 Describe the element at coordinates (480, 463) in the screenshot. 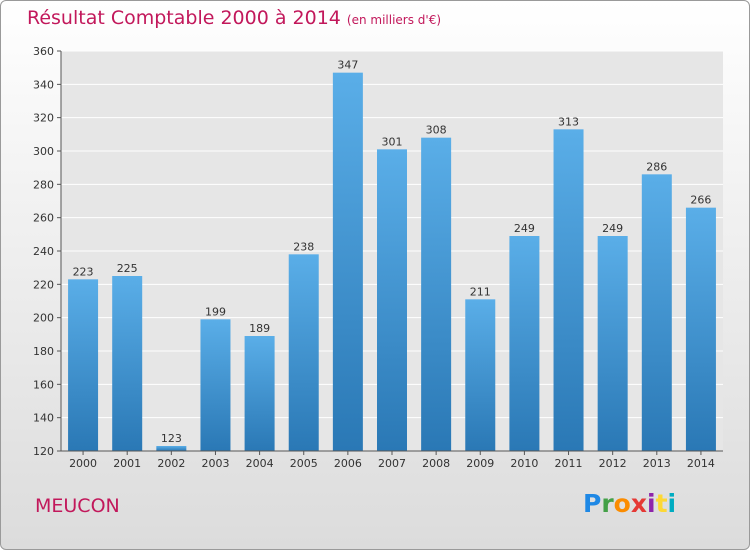

I see `x-tick-label: 2009` at that location.